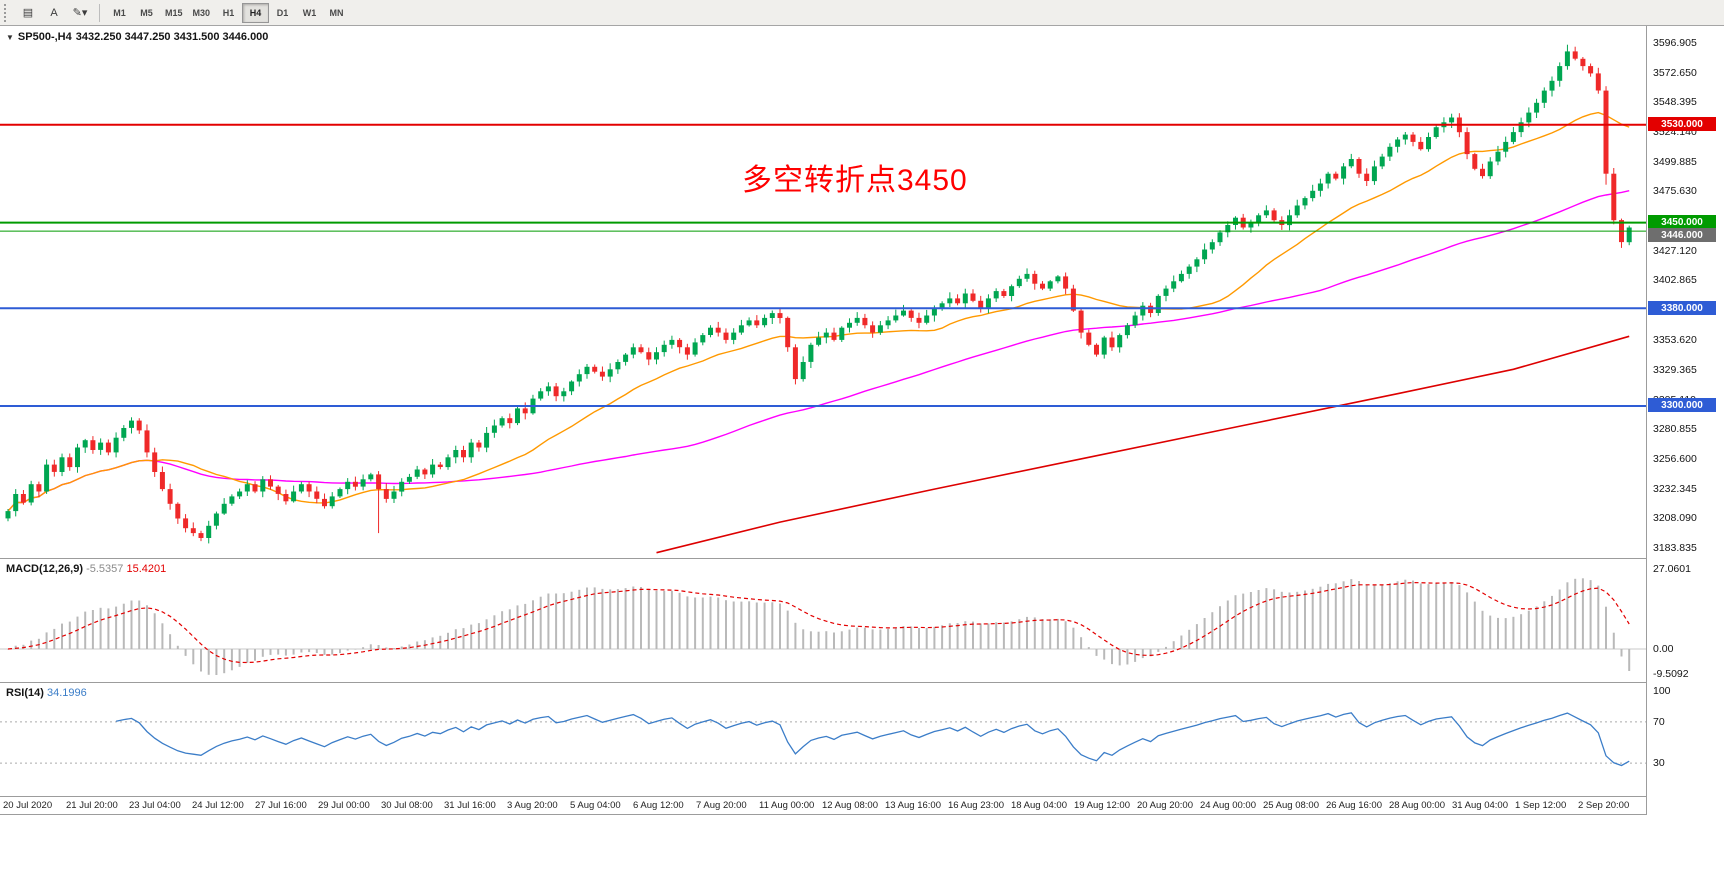  Describe the element at coordinates (1671, 674) in the screenshot. I see `macd-axis-label: -9.5092` at that location.